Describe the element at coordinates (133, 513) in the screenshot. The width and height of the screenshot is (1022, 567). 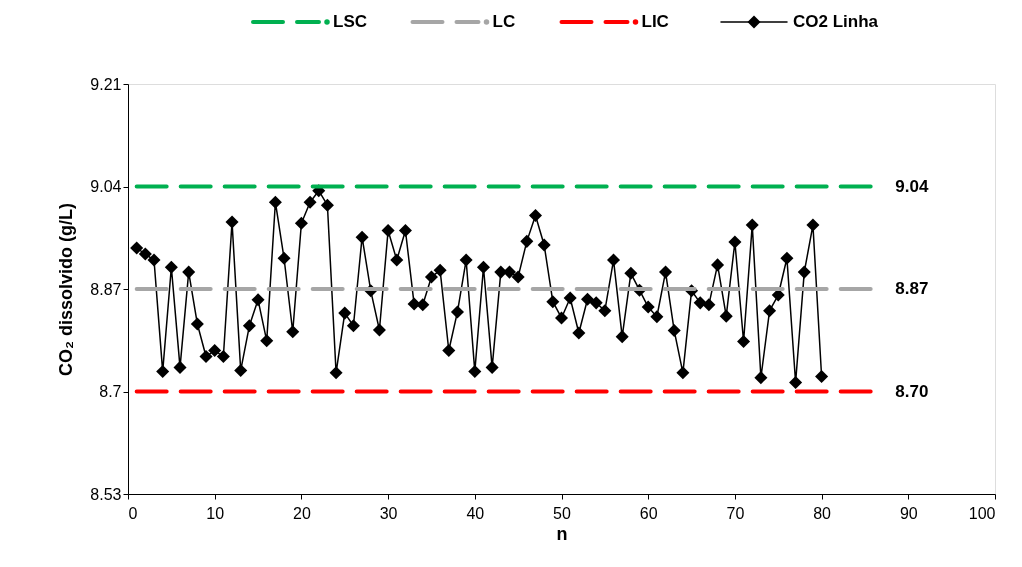
I see `x-tick-label: 0` at that location.